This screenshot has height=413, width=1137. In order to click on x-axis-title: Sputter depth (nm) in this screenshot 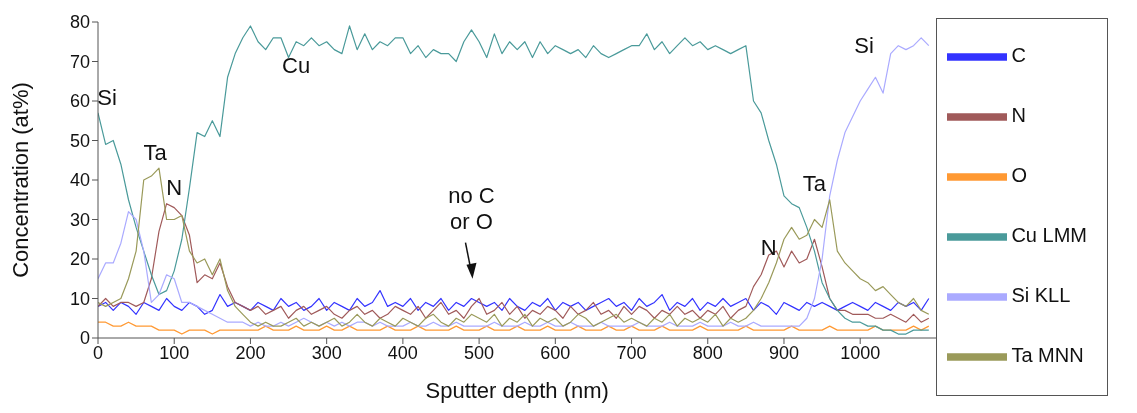, I will do `click(517, 390)`.